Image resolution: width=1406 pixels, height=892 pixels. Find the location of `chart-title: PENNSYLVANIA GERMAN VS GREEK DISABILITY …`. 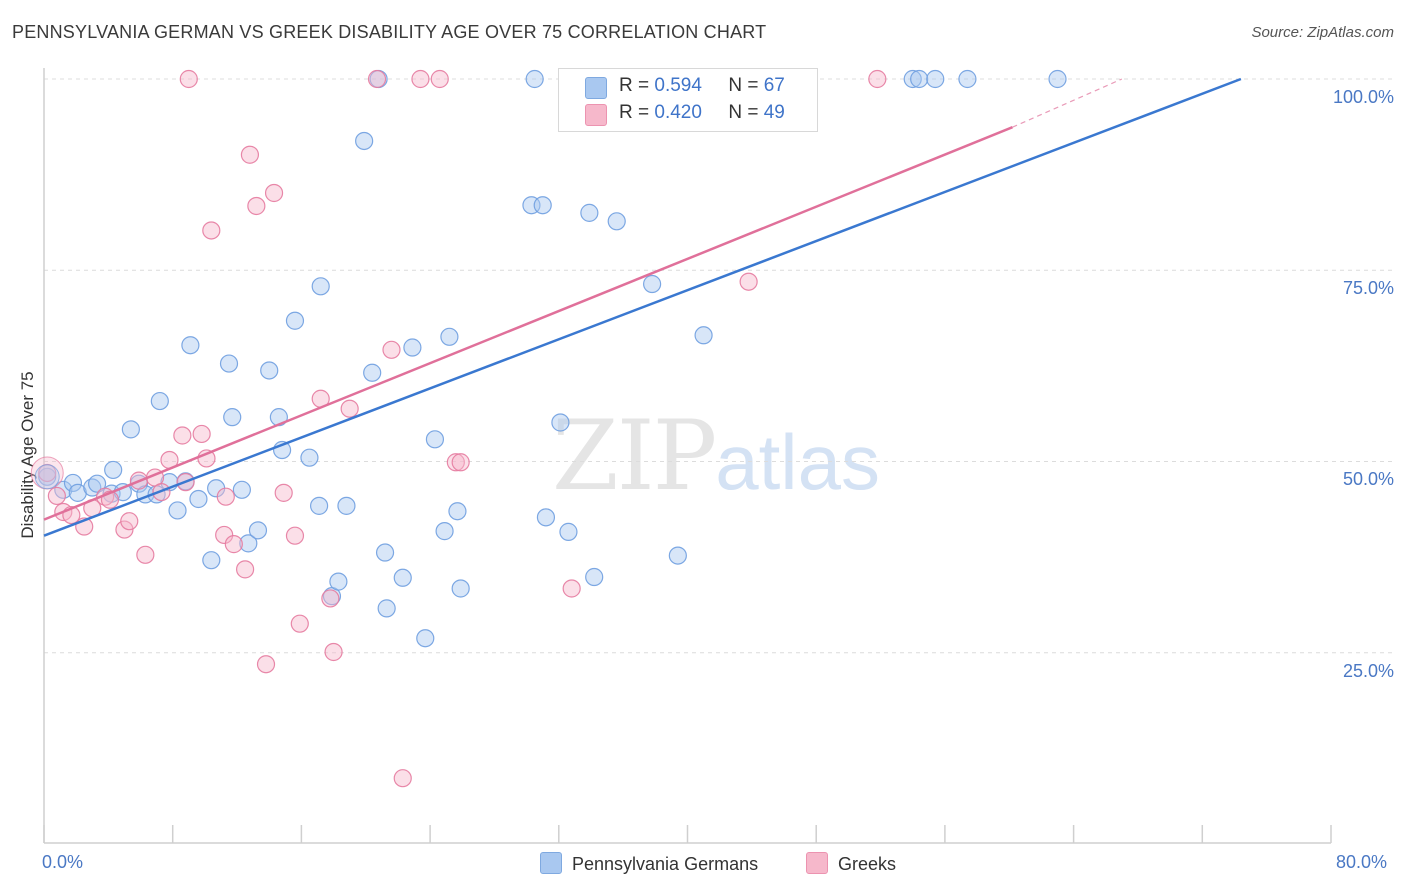

chart-title: PENNSYLVANIA GERMAN VS GREEK DISABILITY … is located at coordinates (389, 32).